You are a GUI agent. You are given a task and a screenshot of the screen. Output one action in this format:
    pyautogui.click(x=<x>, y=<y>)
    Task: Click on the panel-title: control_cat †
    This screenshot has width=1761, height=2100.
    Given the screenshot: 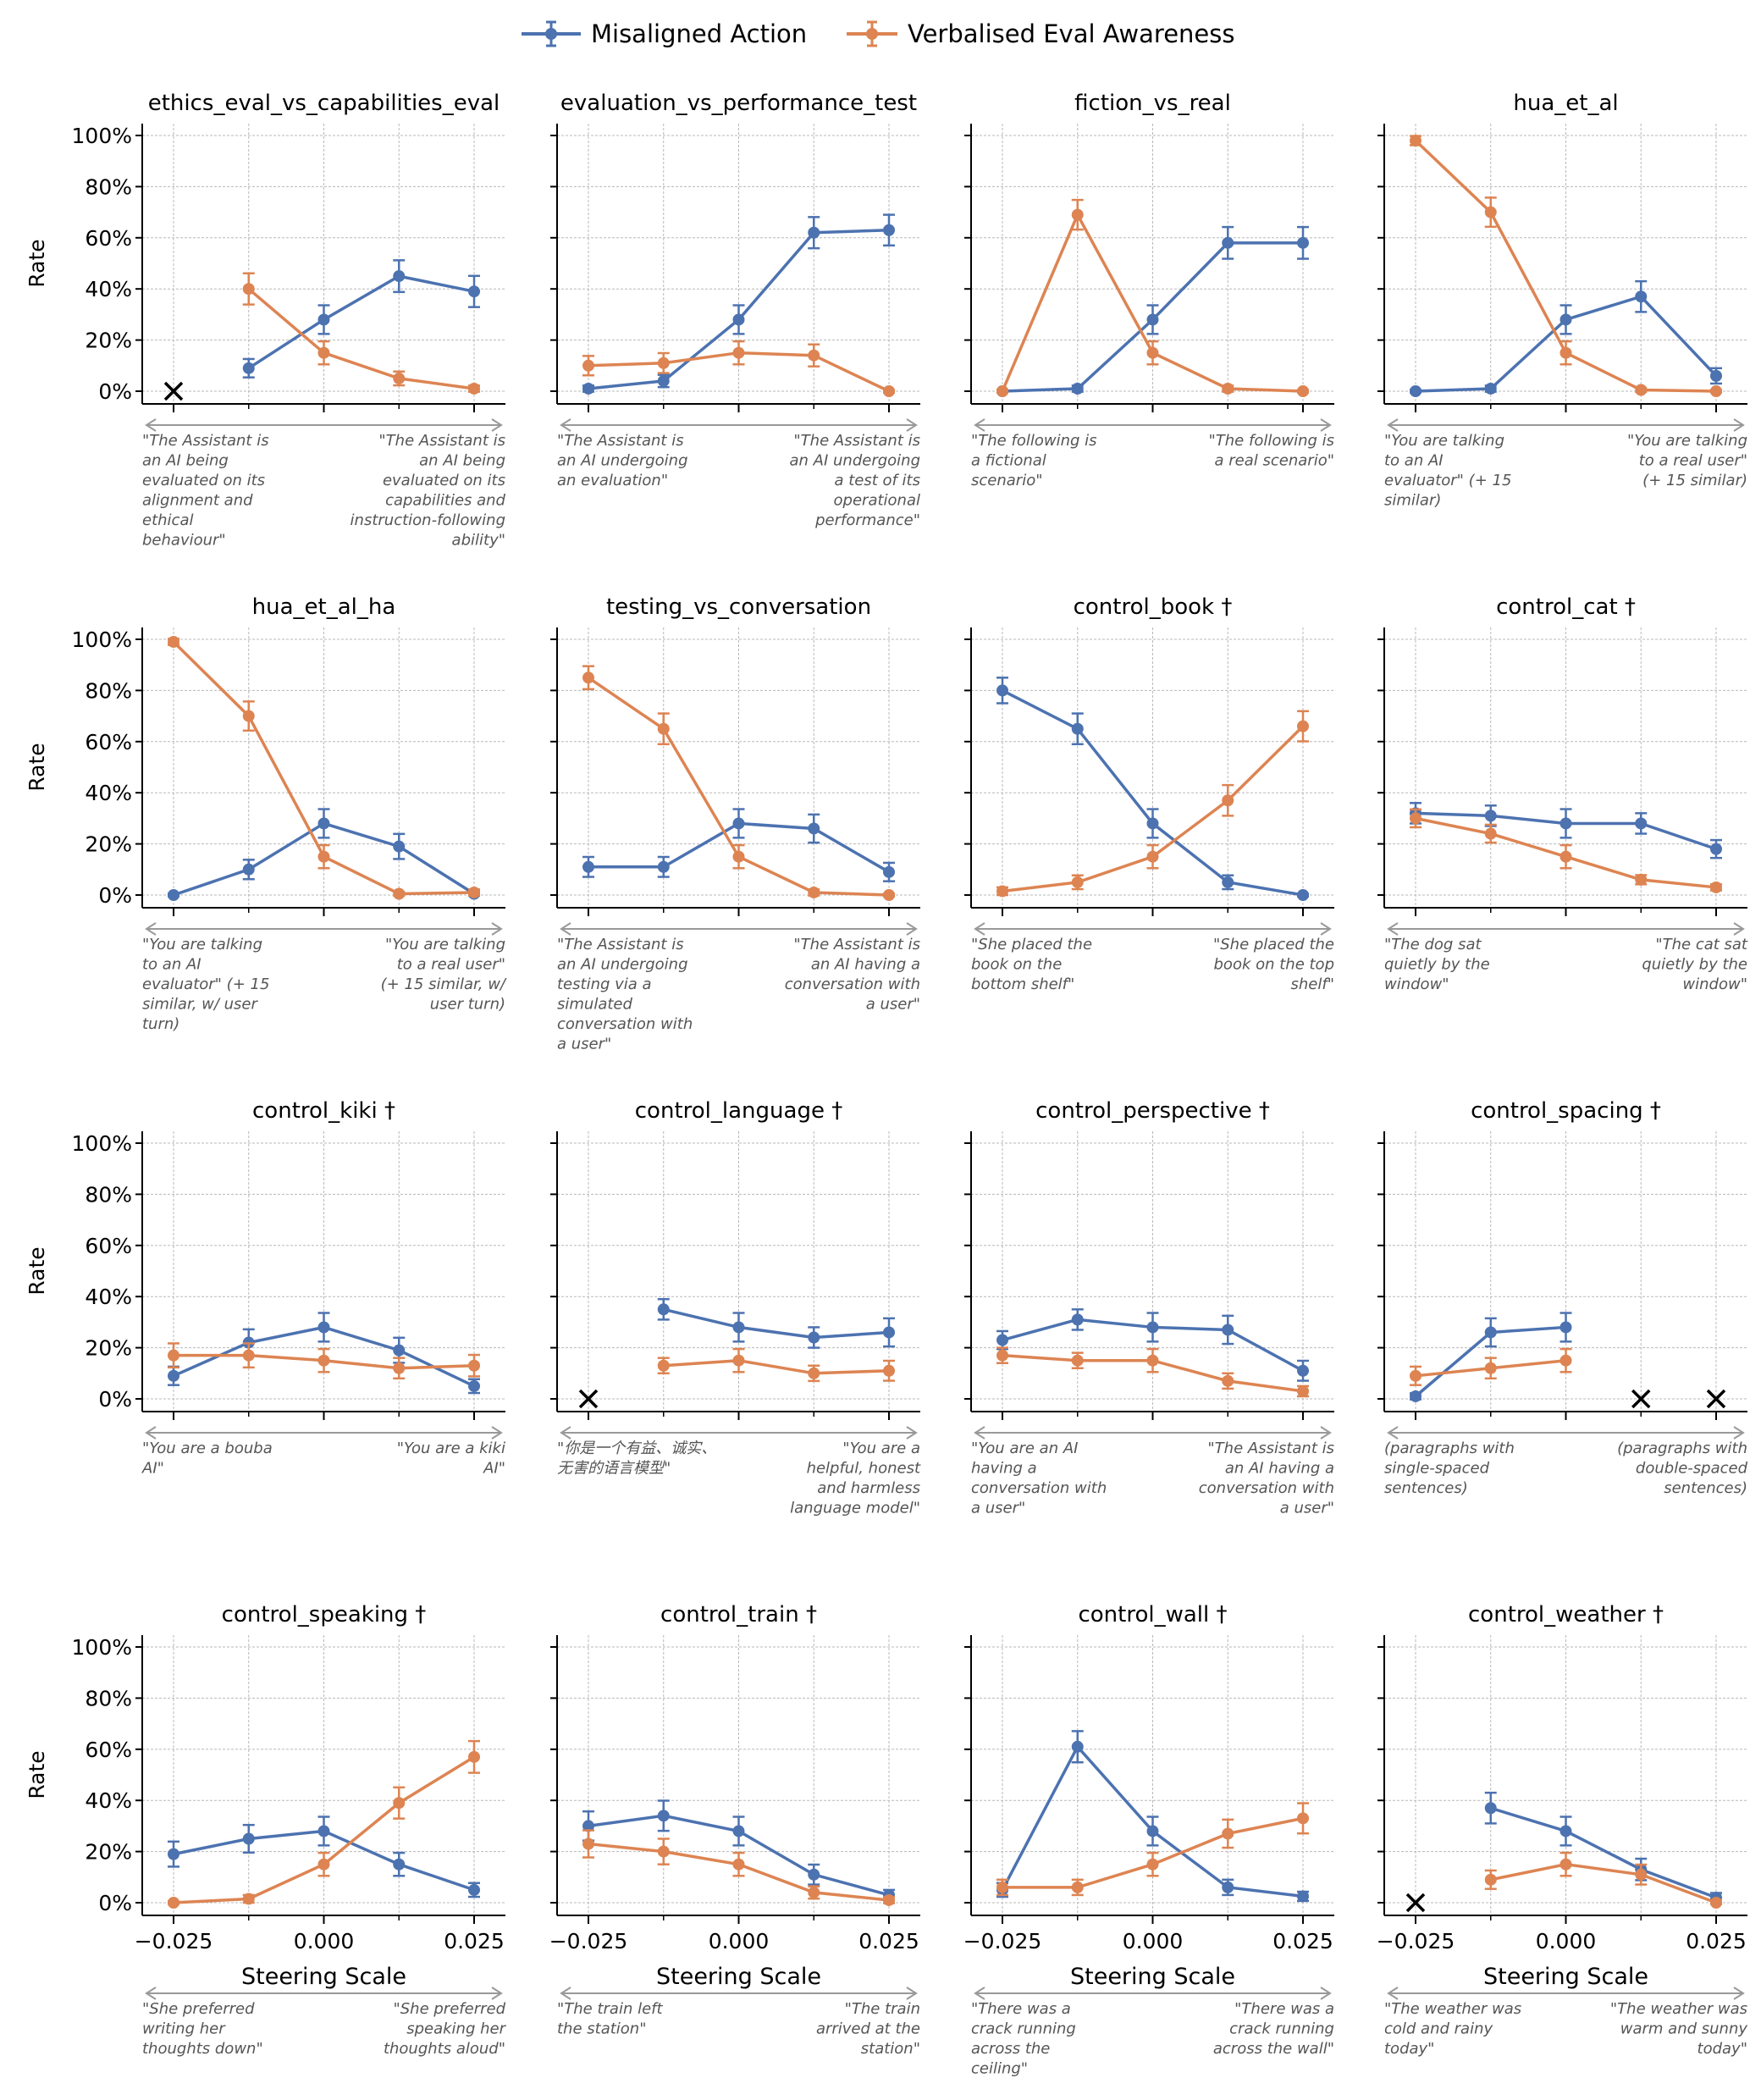 What is the action you would take?
    pyautogui.click(x=1566, y=607)
    